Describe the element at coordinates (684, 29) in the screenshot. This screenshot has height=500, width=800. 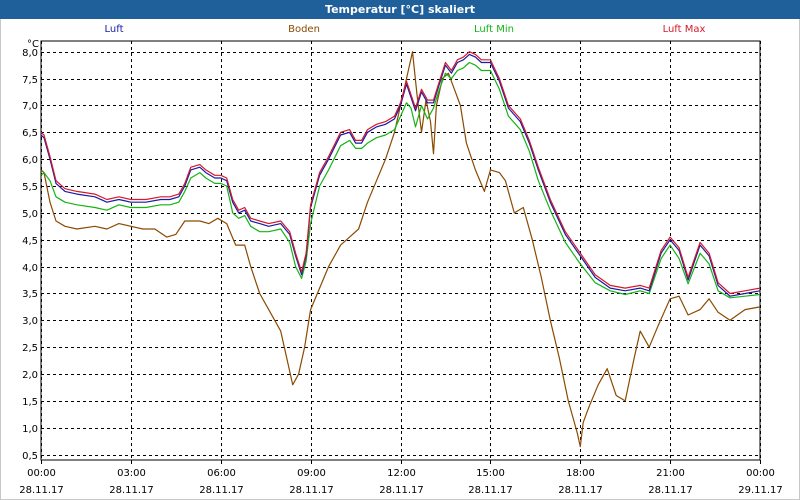
I see `legend-item-luft-max: Luft Max` at that location.